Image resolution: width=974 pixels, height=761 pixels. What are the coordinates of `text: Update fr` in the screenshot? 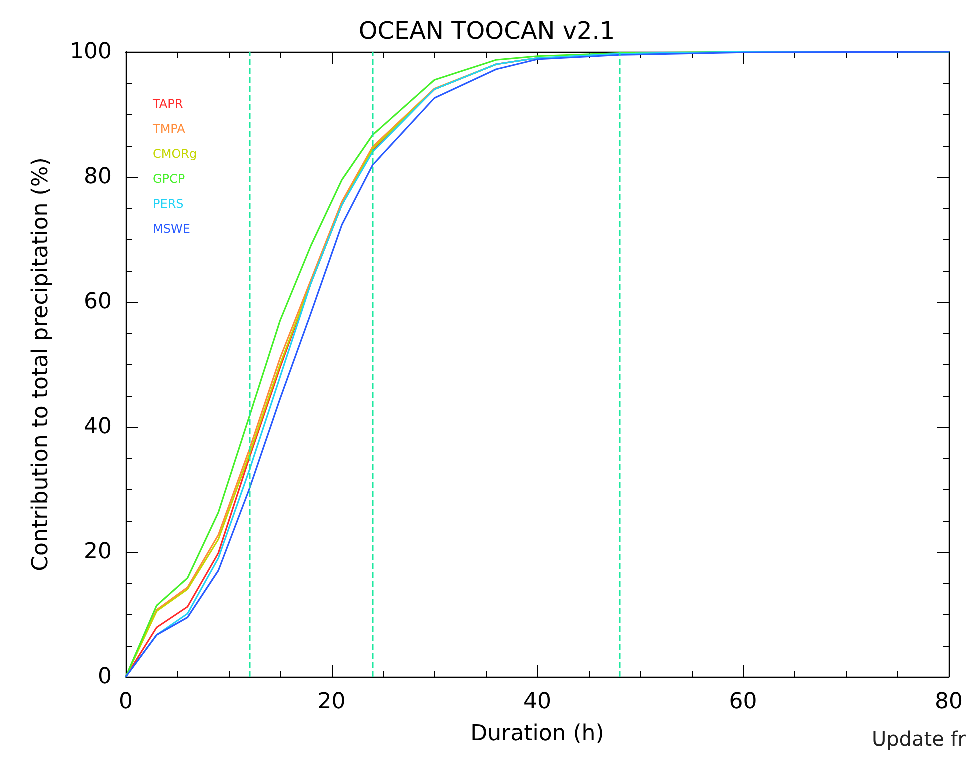 It's located at (919, 739).